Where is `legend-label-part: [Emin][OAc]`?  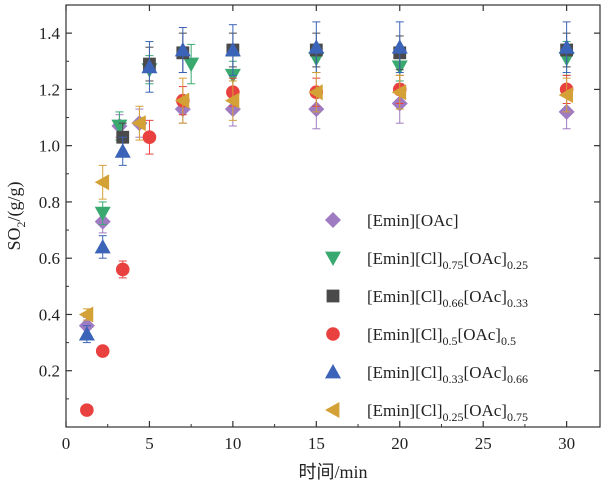
legend-label-part: [Emin][OAc] is located at coordinates (413, 220).